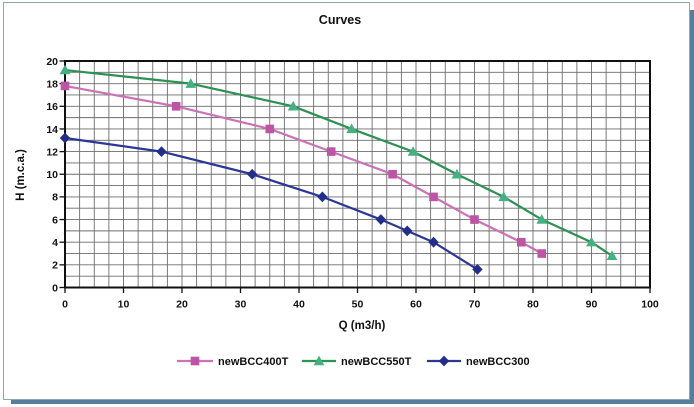 This screenshot has height=407, width=694. Describe the element at coordinates (362, 326) in the screenshot. I see `x-axis-title: Q (m3/h)` at that location.